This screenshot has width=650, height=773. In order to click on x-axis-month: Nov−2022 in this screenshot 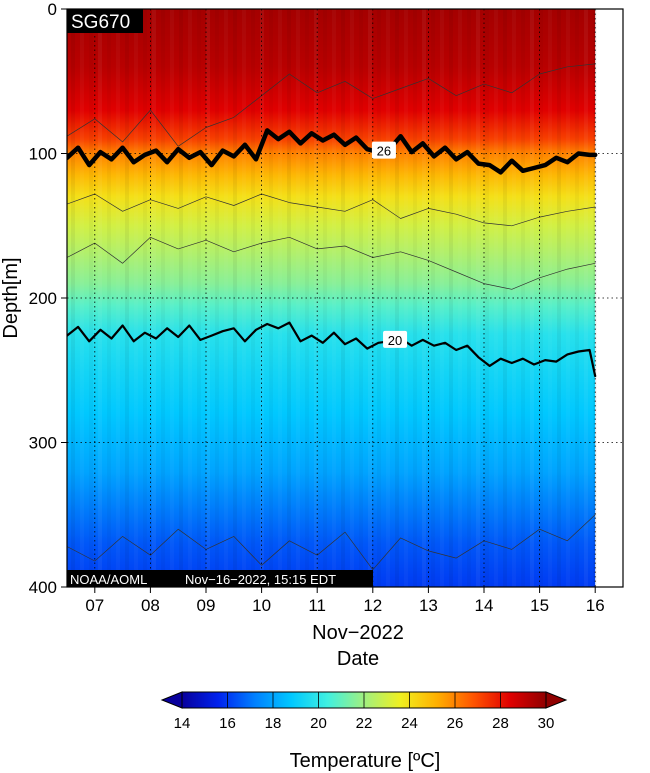, I will do `click(358, 633)`.